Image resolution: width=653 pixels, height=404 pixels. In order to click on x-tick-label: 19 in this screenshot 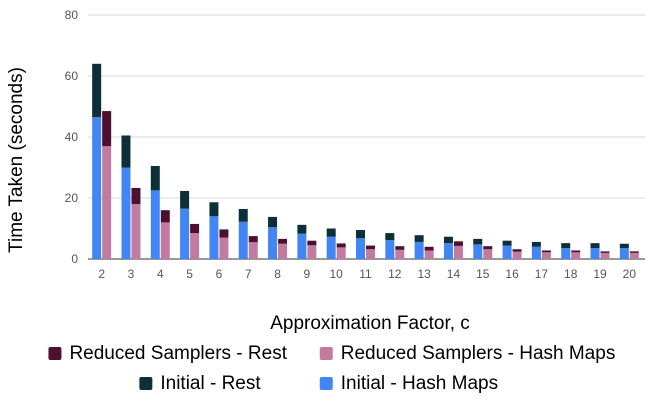, I will do `click(600, 274)`.